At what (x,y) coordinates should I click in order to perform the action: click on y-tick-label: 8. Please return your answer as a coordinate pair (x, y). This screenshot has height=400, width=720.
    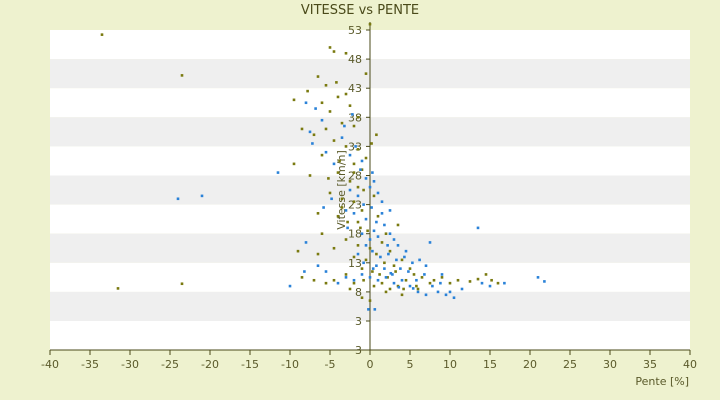
    Looking at the image, I should click on (358, 292).